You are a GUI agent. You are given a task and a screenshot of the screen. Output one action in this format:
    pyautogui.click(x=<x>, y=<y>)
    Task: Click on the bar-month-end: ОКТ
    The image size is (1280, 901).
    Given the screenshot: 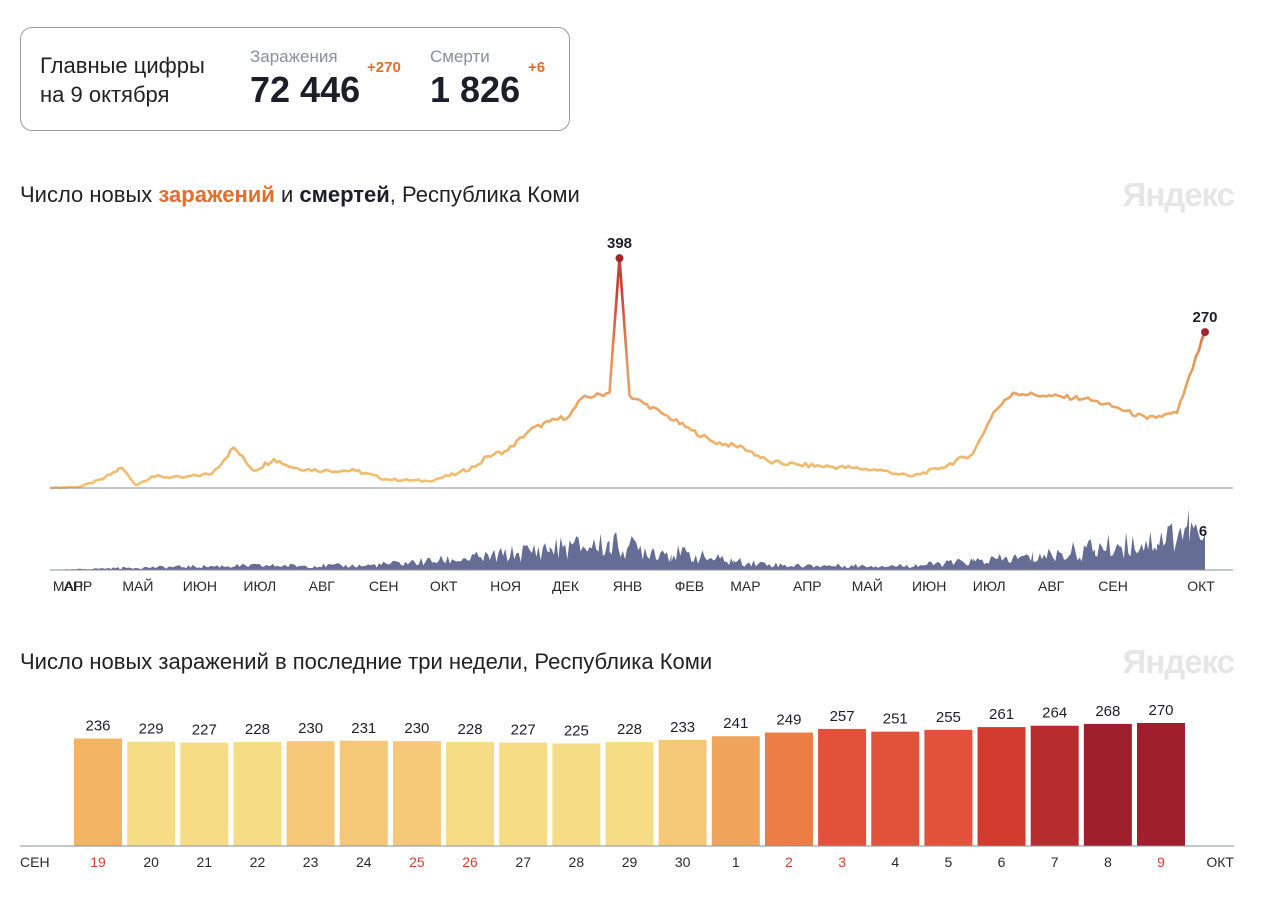 What is the action you would take?
    pyautogui.click(x=1220, y=862)
    